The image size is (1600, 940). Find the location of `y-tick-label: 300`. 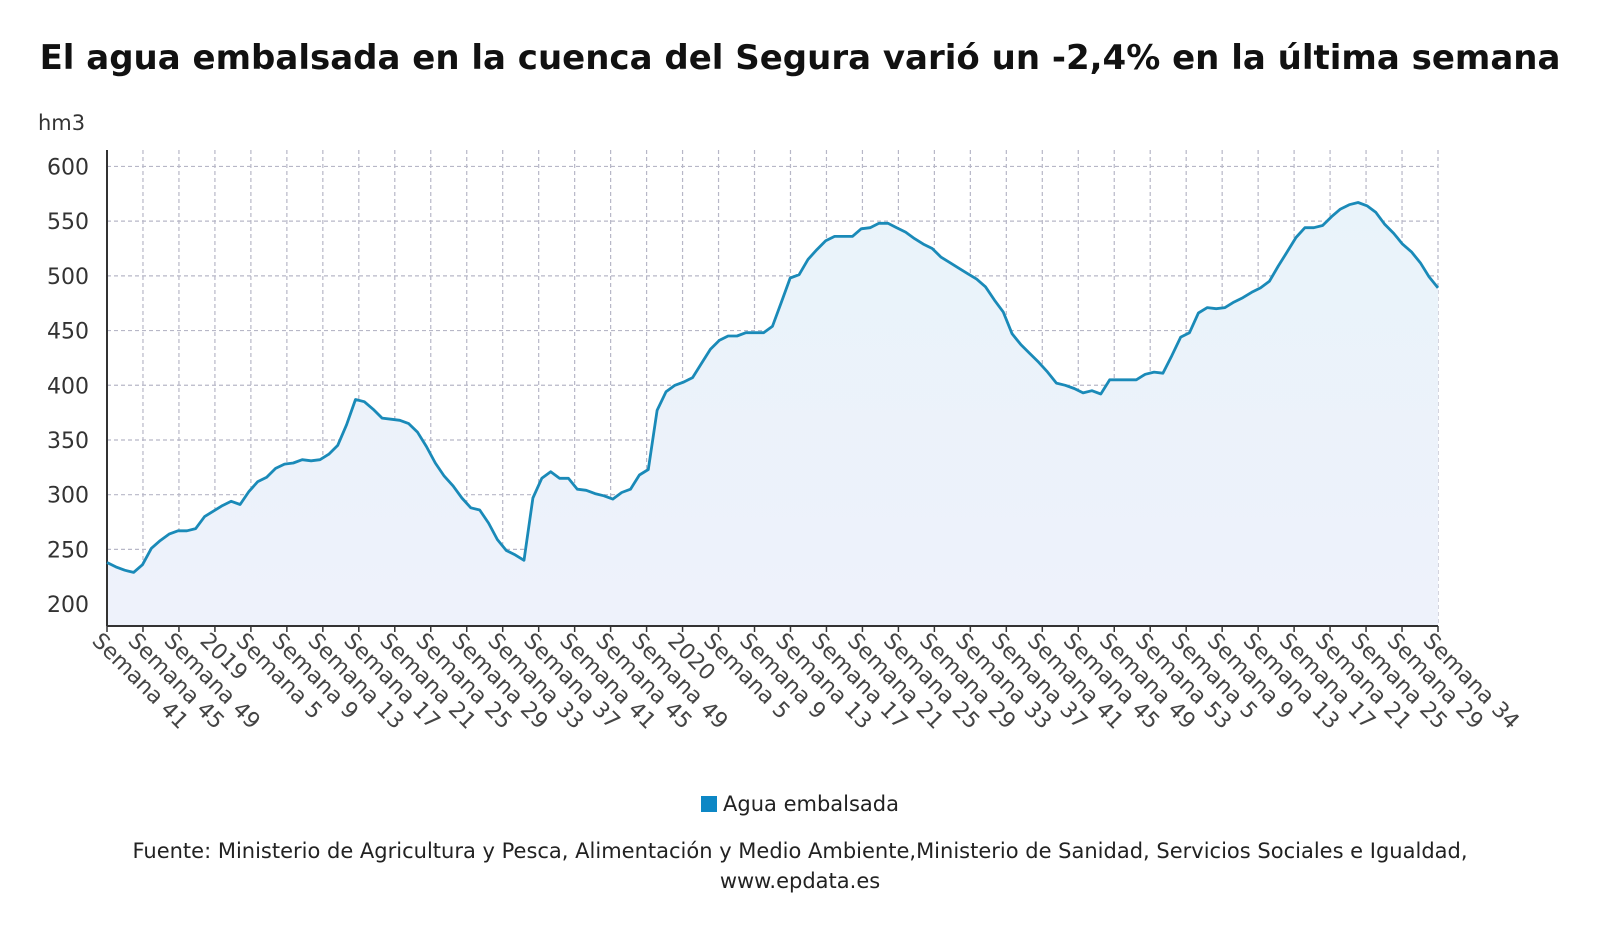

y-tick-label: 300 is located at coordinates (68, 496).